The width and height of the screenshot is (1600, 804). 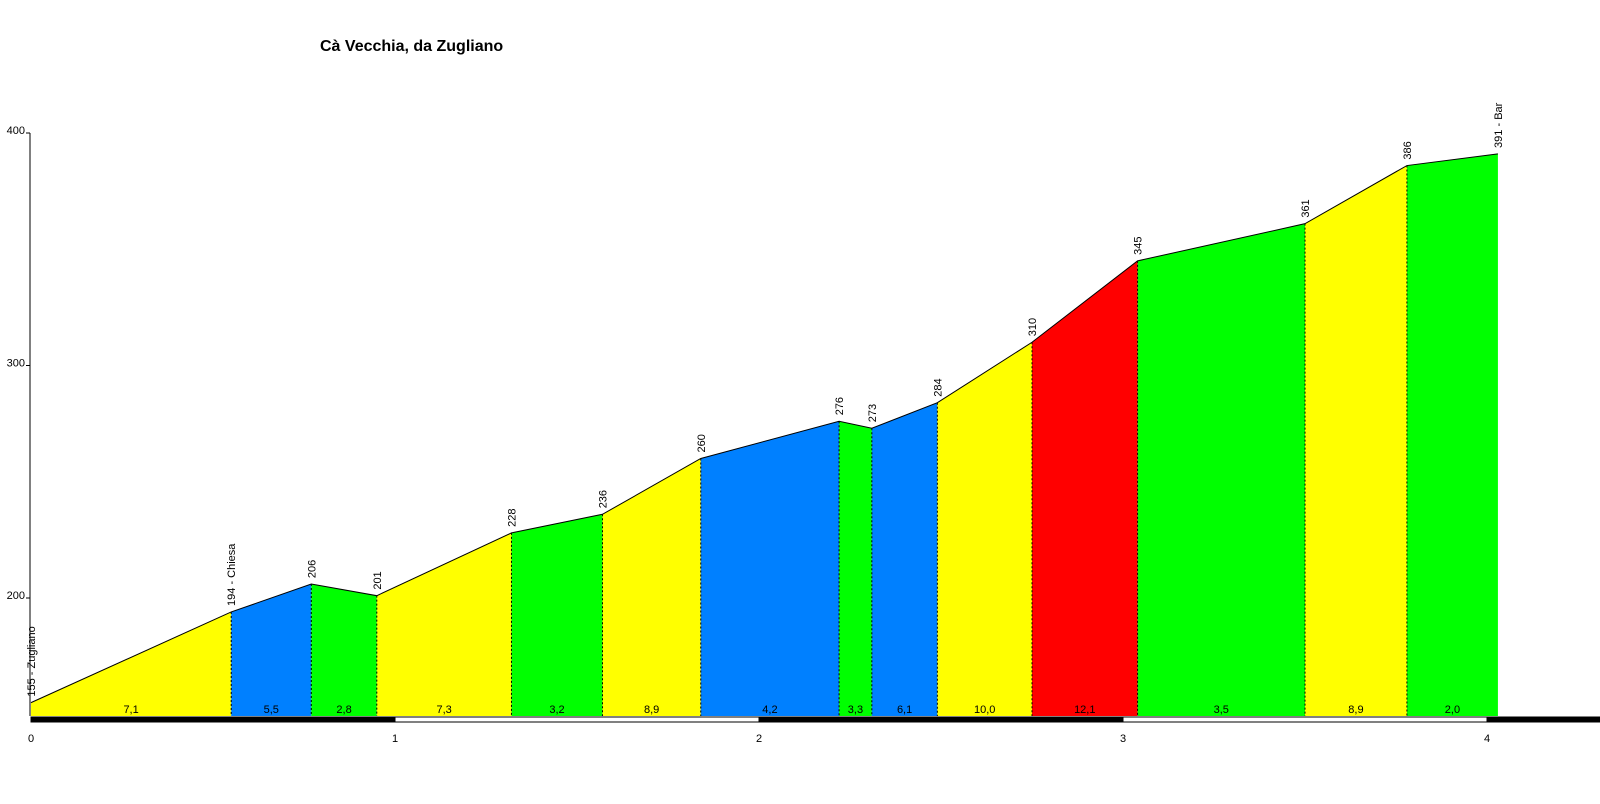 What do you see at coordinates (1084, 710) in the screenshot?
I see `grade-label: 12,1` at bounding box center [1084, 710].